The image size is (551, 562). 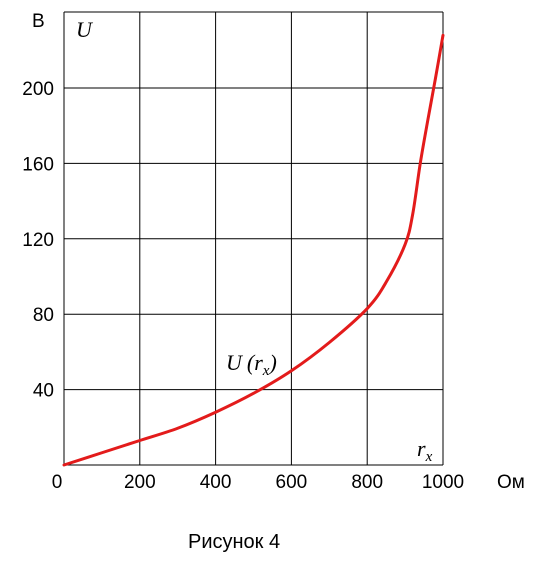 I want to click on figure-caption: Рисунок 4, so click(x=234, y=542).